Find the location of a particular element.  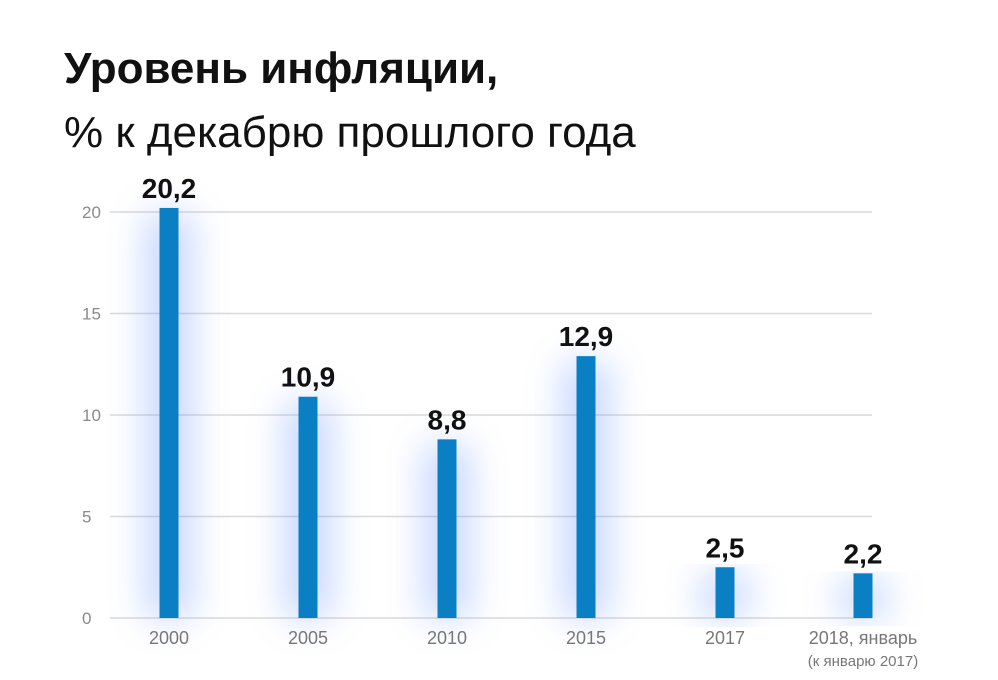

data-label: 8,8 is located at coordinates (447, 419).